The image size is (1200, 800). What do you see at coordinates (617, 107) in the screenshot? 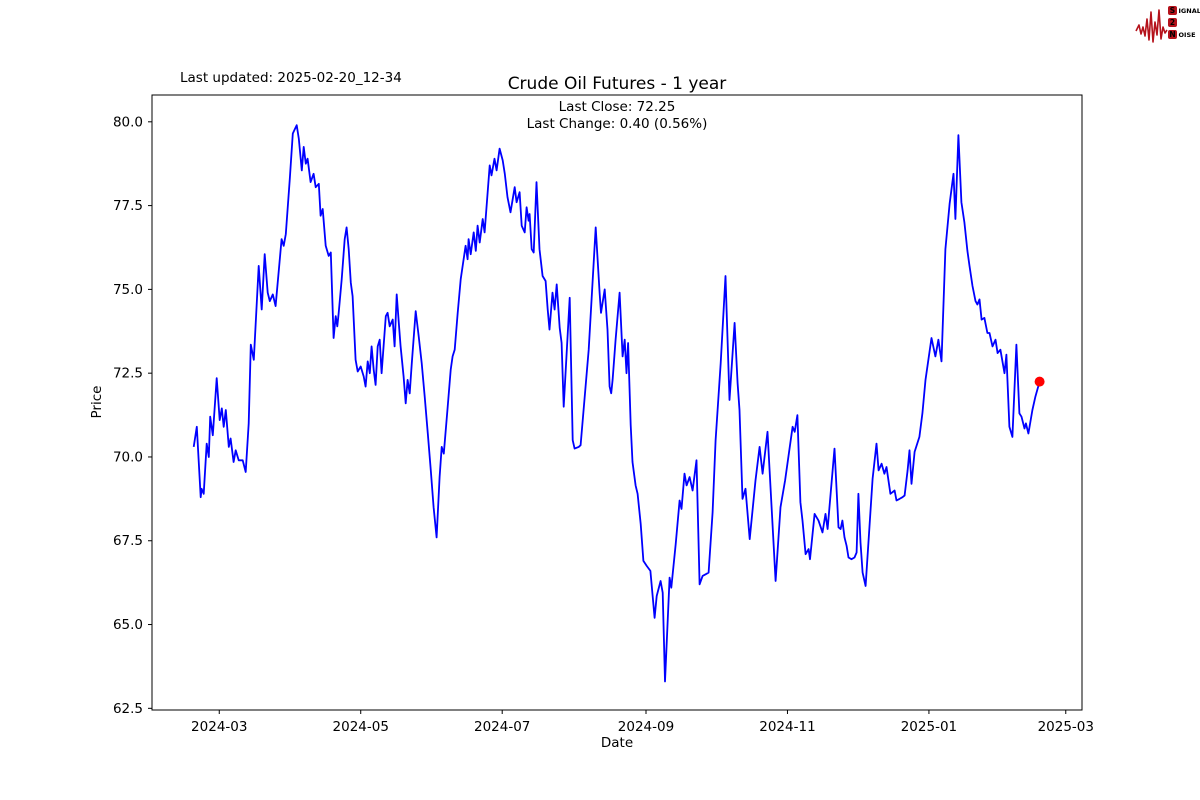
I see `chart-subtitle-close: Last Close: 72.25` at bounding box center [617, 107].